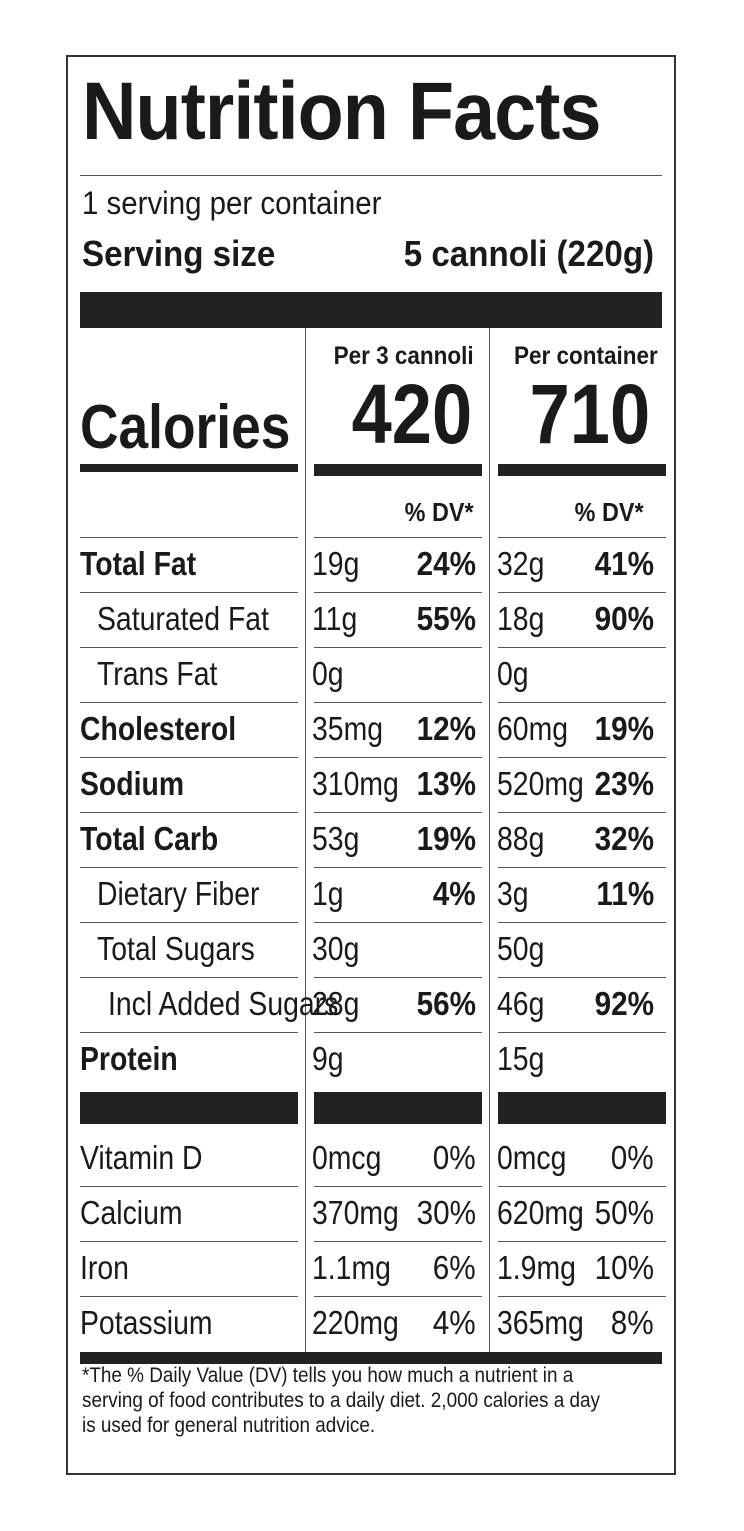  Describe the element at coordinates (373, 949) in the screenshot. I see `nutrient-row-total-sugars: Total Sugars 30g 50g` at that location.